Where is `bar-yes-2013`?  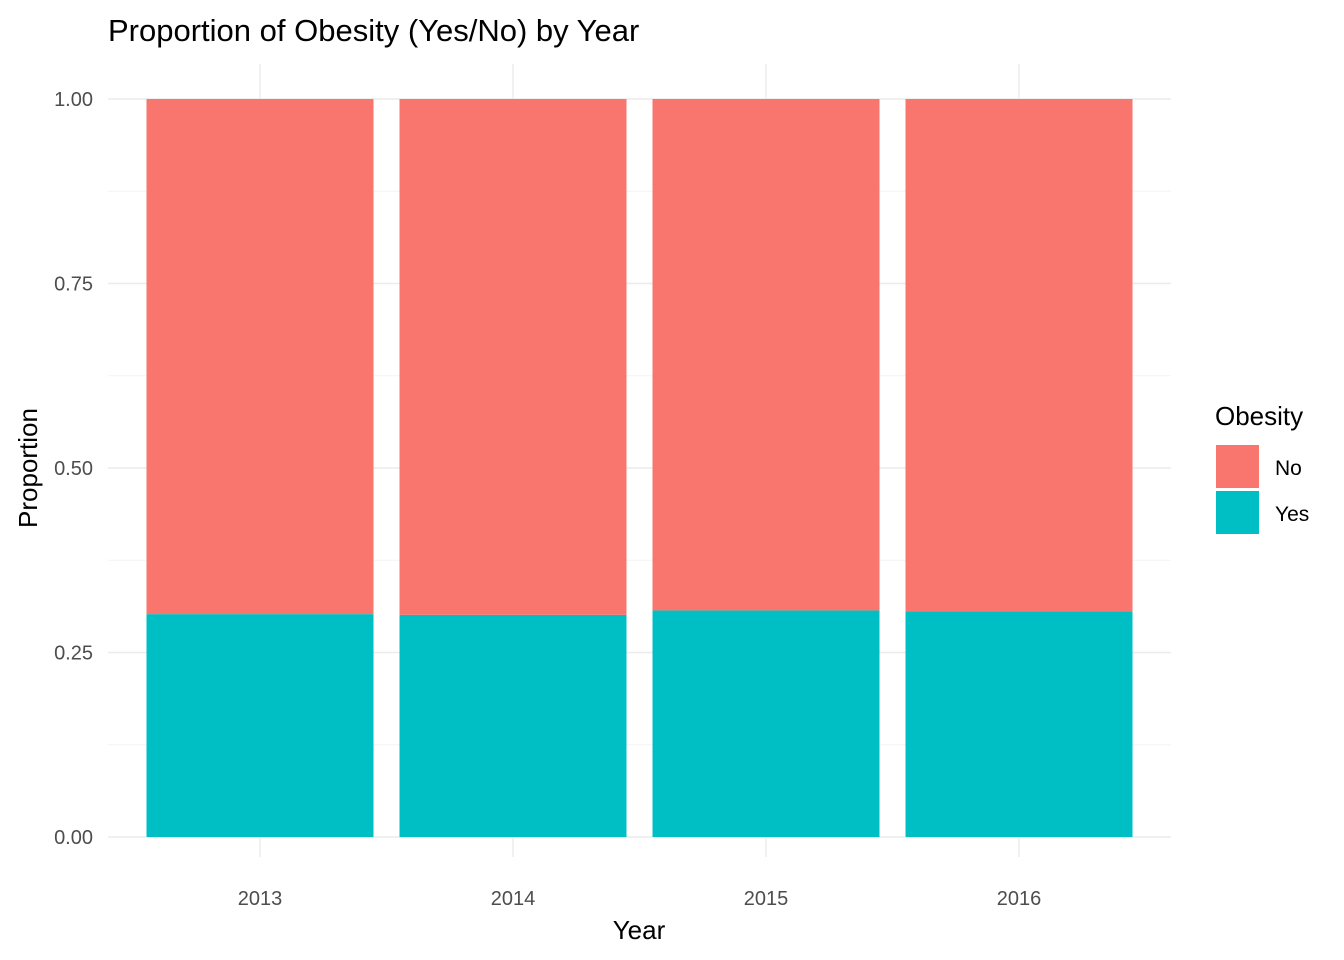 bar-yes-2013 is located at coordinates (260, 725).